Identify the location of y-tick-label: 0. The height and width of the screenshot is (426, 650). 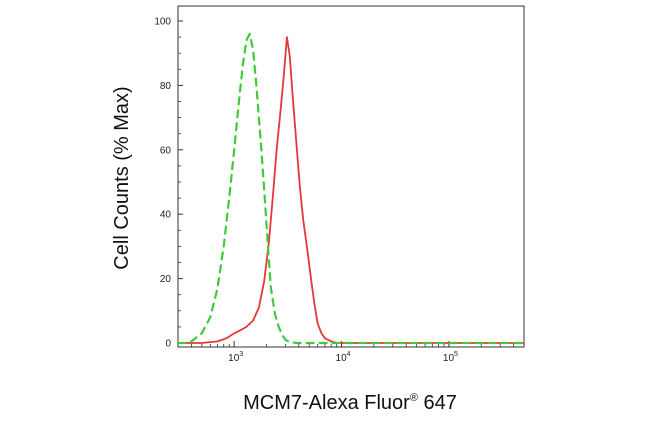
(168, 344).